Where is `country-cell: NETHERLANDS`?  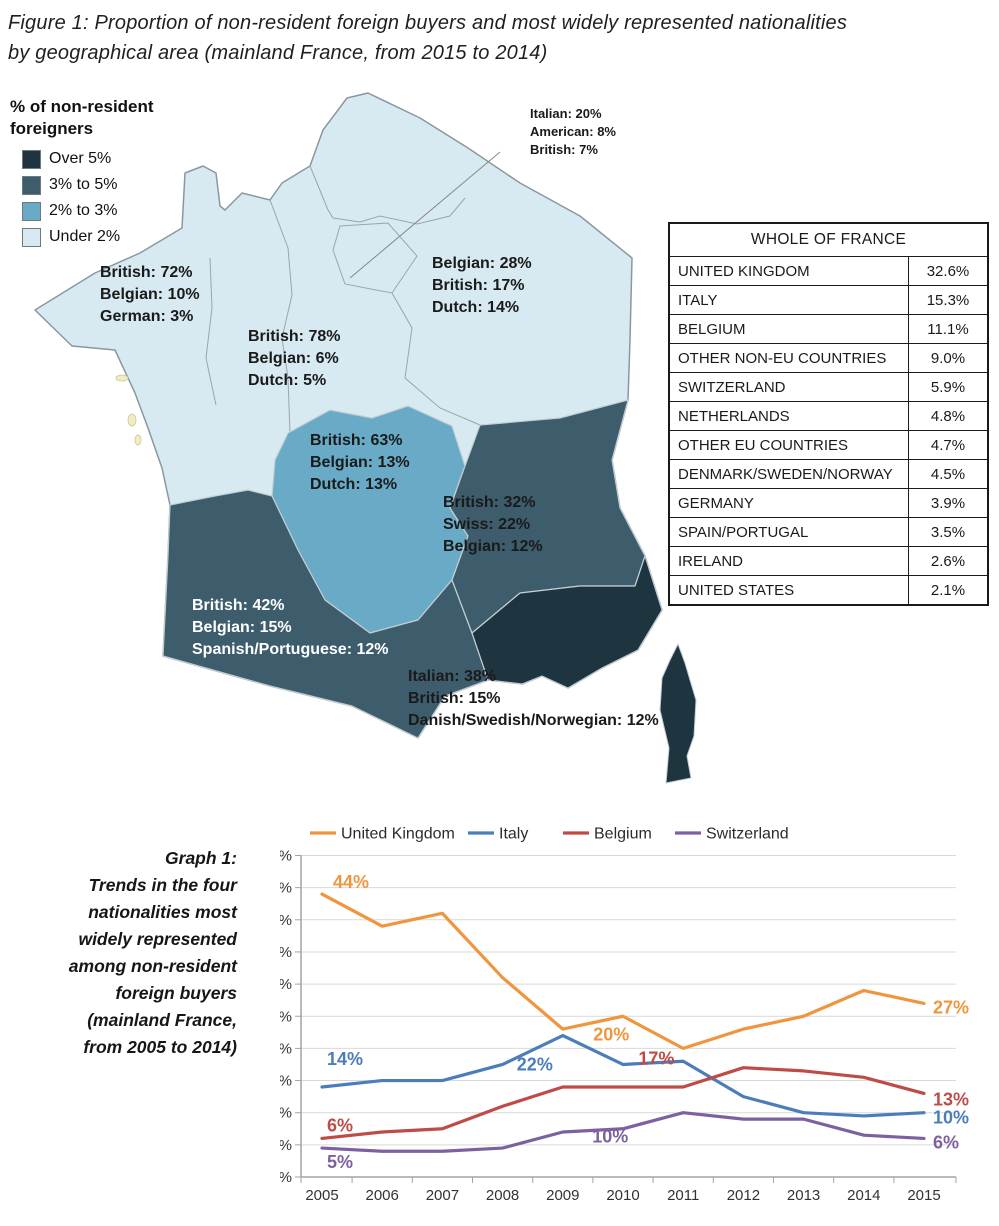 country-cell: NETHERLANDS is located at coordinates (788, 416).